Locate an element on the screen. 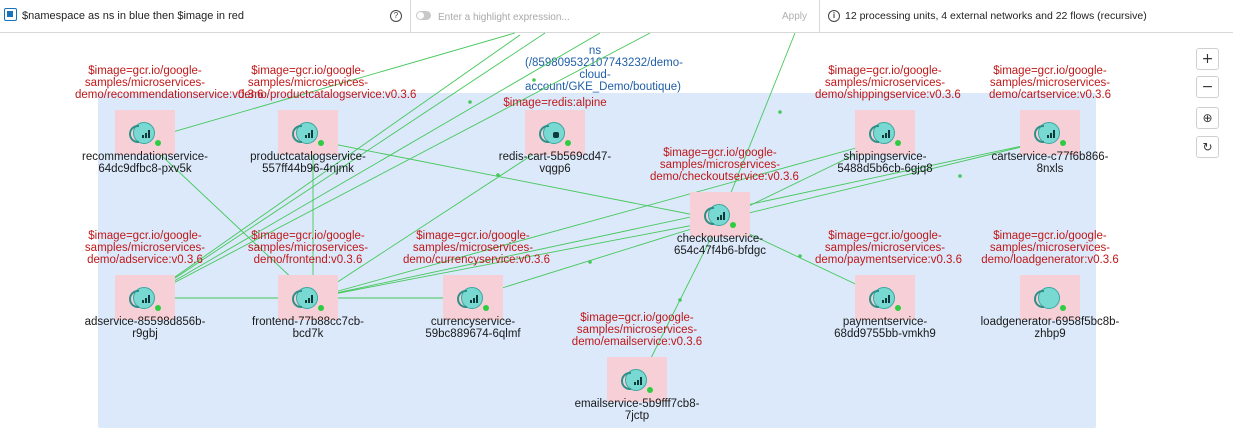  zoom-in-button: + is located at coordinates (1207, 59).